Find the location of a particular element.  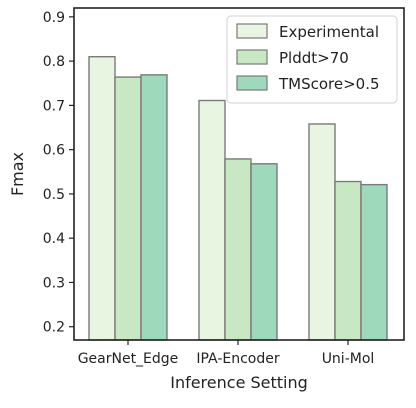

x-tick-label: Uni-Mol is located at coordinates (348, 359).